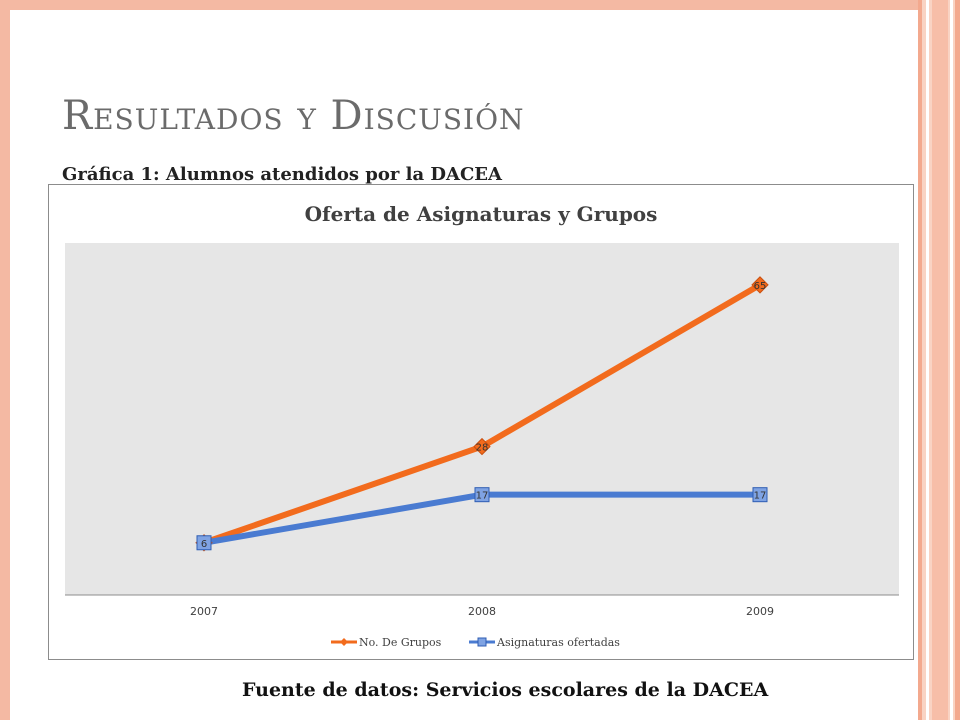  I want to click on legend-label-0: No. De Grupos, so click(400, 642).